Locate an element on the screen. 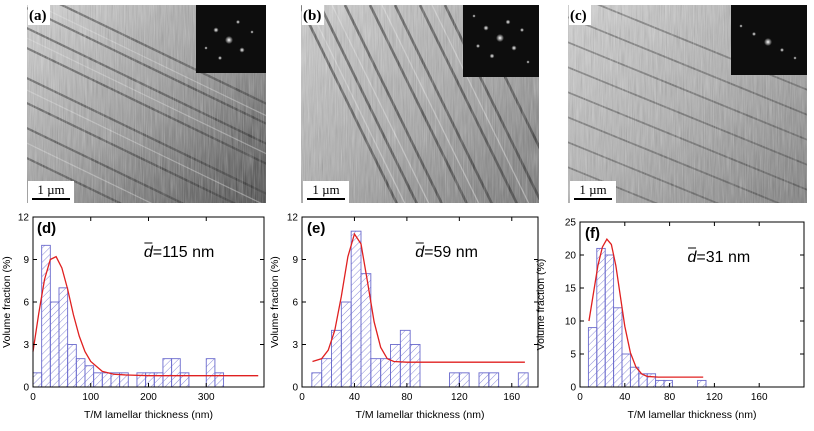  micrograph-b: (b) 1 µm is located at coordinates (420, 104).